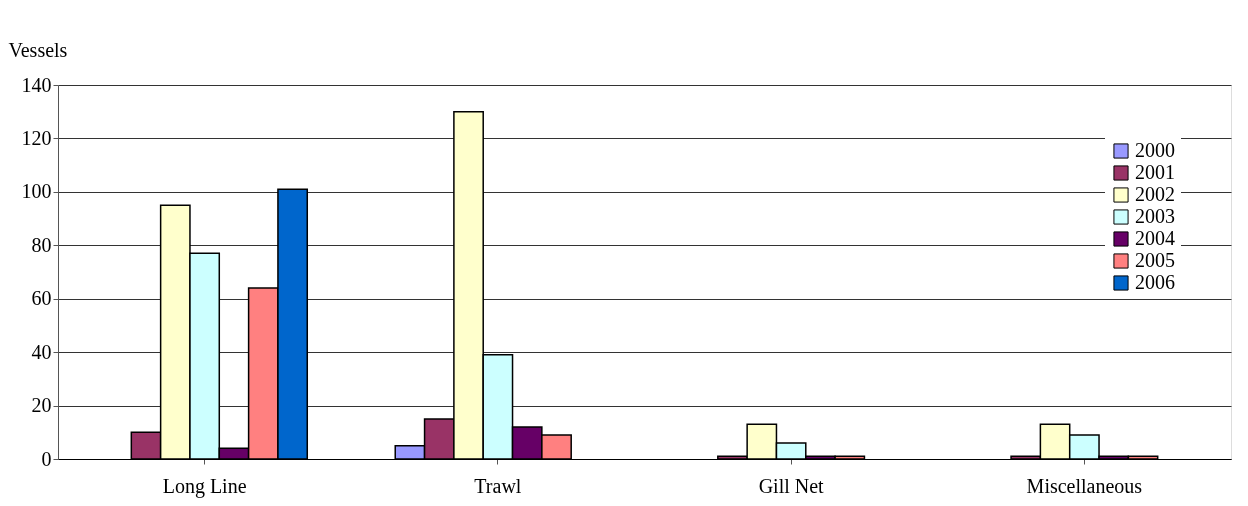 The height and width of the screenshot is (506, 1248). I want to click on x-tick-label: Miscellaneous, so click(1084, 485).